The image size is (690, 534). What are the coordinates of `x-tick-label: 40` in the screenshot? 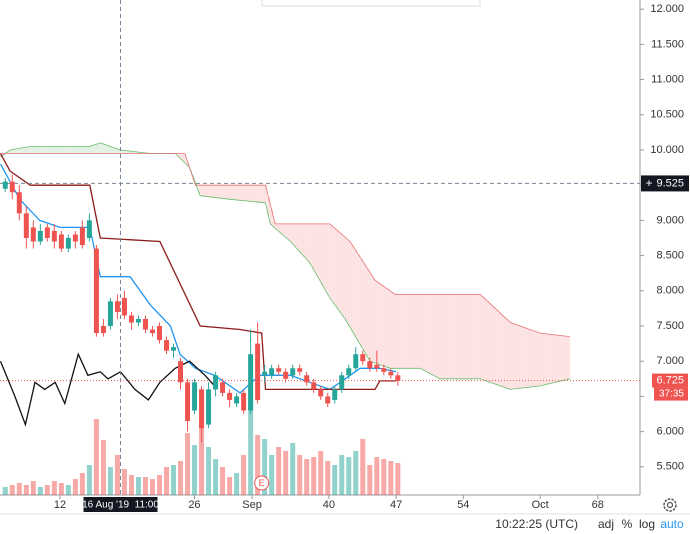 It's located at (329, 505).